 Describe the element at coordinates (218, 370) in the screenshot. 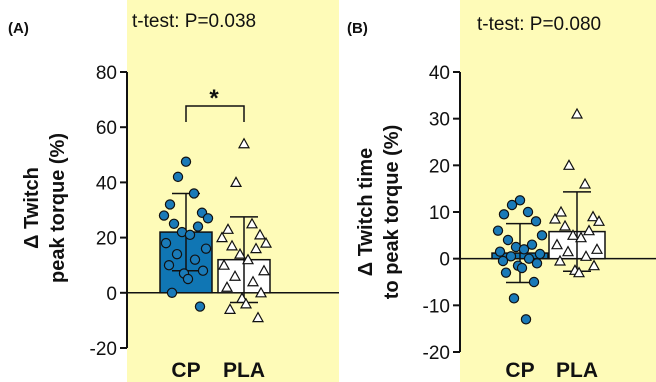

I see `panel-a-categories: CP PLA` at that location.